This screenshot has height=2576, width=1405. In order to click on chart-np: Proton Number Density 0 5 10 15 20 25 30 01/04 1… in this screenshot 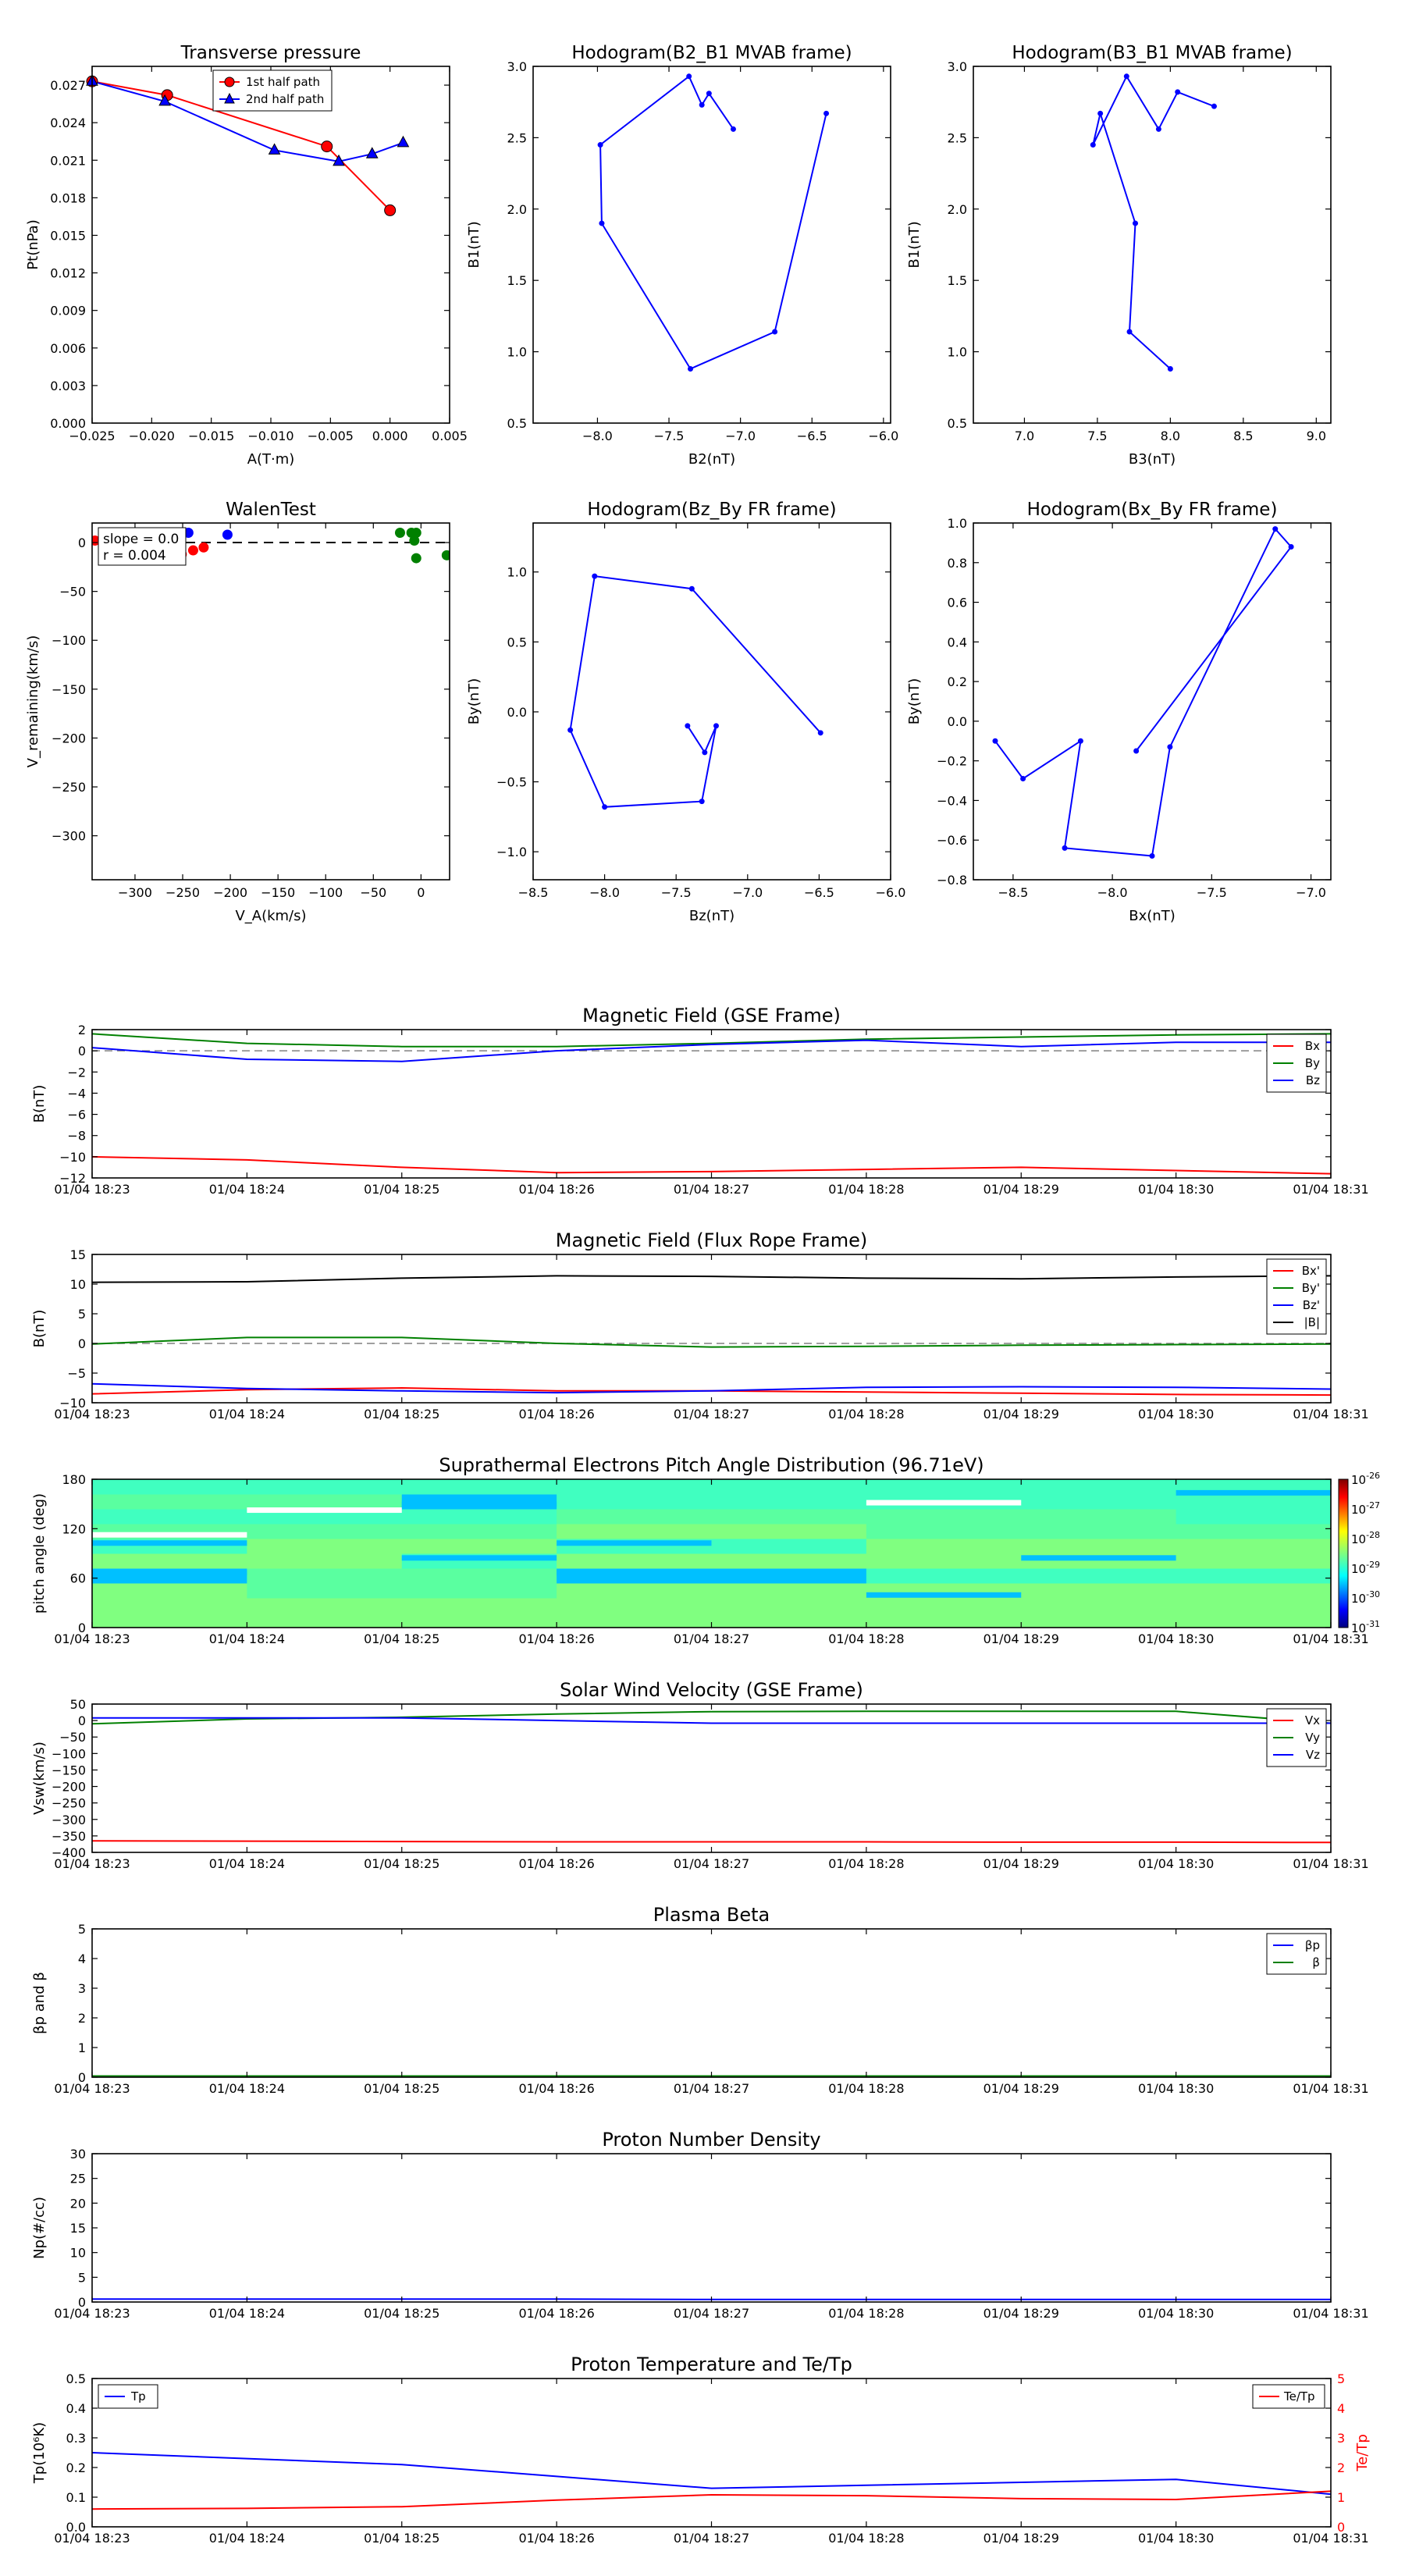, I will do `click(700, 2225)`.